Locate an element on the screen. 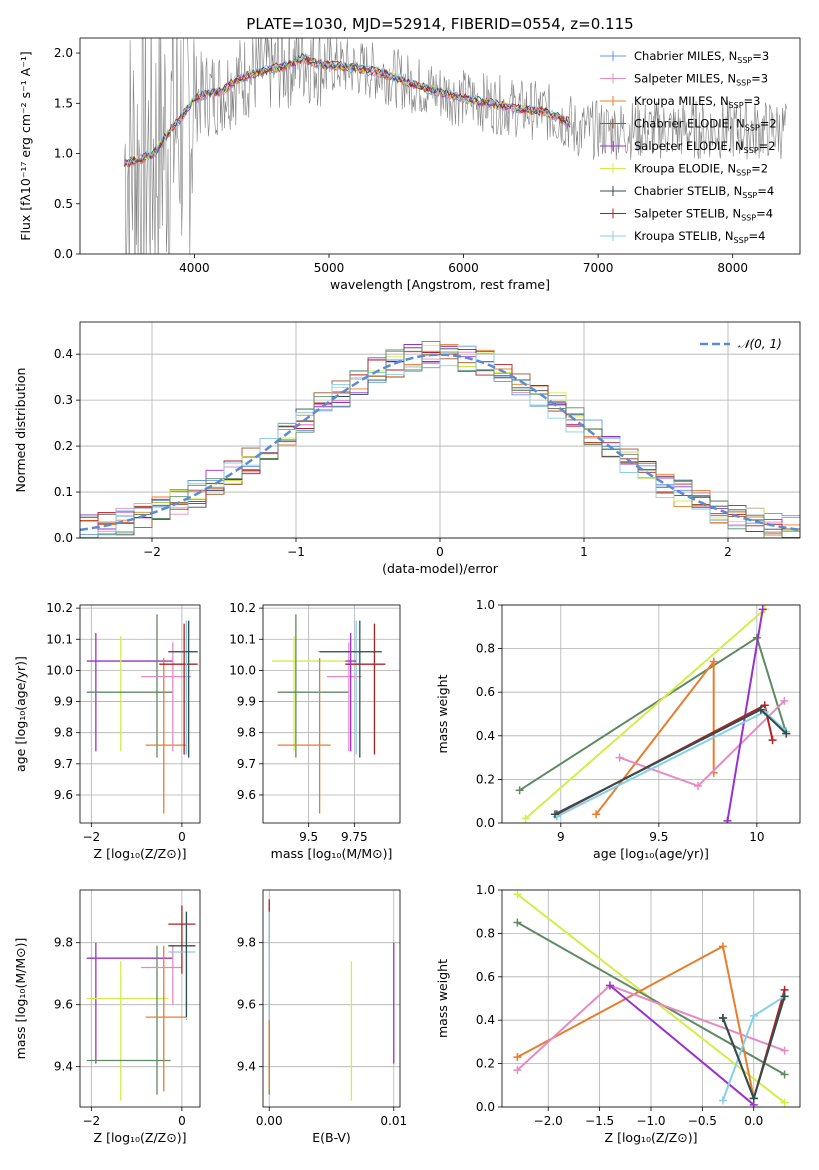 The height and width of the screenshot is (1170, 819). x-axis-label: wavelength [Angstrom, rest frame] is located at coordinates (440, 284).